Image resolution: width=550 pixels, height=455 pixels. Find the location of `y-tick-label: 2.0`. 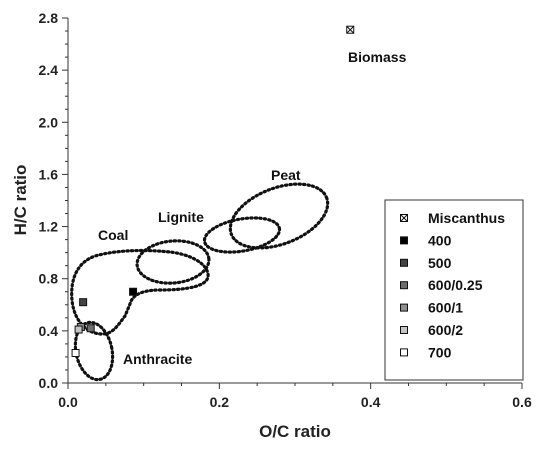

y-tick-label: 2.0 is located at coordinates (49, 122).